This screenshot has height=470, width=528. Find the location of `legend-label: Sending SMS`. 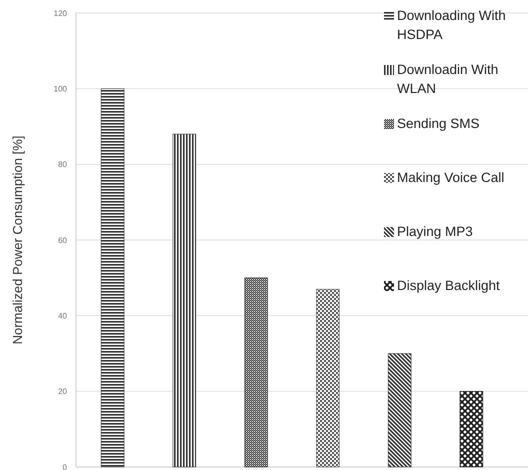

legend-label: Sending SMS is located at coordinates (438, 123).